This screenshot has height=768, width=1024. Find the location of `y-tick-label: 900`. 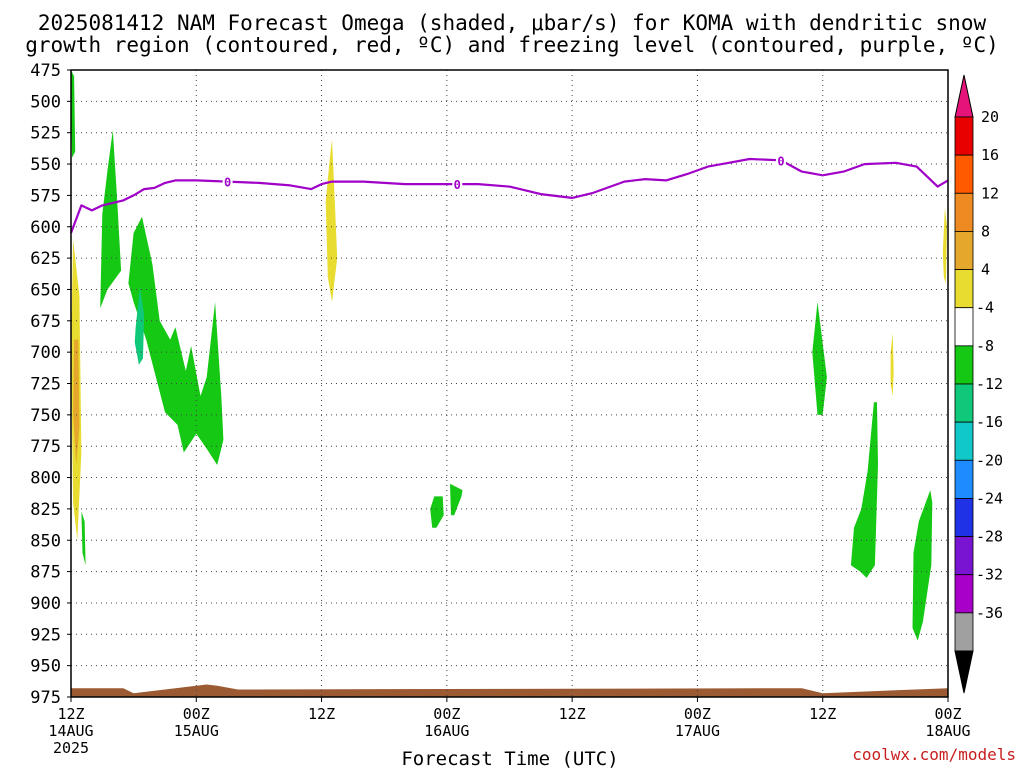

y-tick-label: 900 is located at coordinates (45, 604).